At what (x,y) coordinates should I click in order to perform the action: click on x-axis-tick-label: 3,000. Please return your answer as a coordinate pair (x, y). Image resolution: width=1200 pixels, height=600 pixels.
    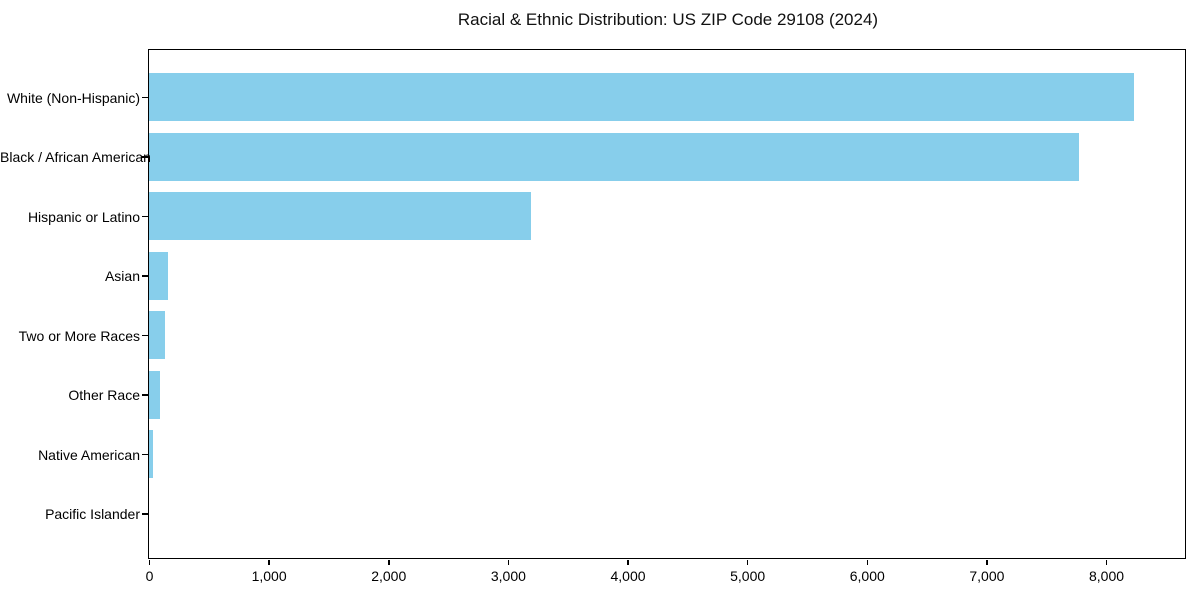
    Looking at the image, I should click on (508, 576).